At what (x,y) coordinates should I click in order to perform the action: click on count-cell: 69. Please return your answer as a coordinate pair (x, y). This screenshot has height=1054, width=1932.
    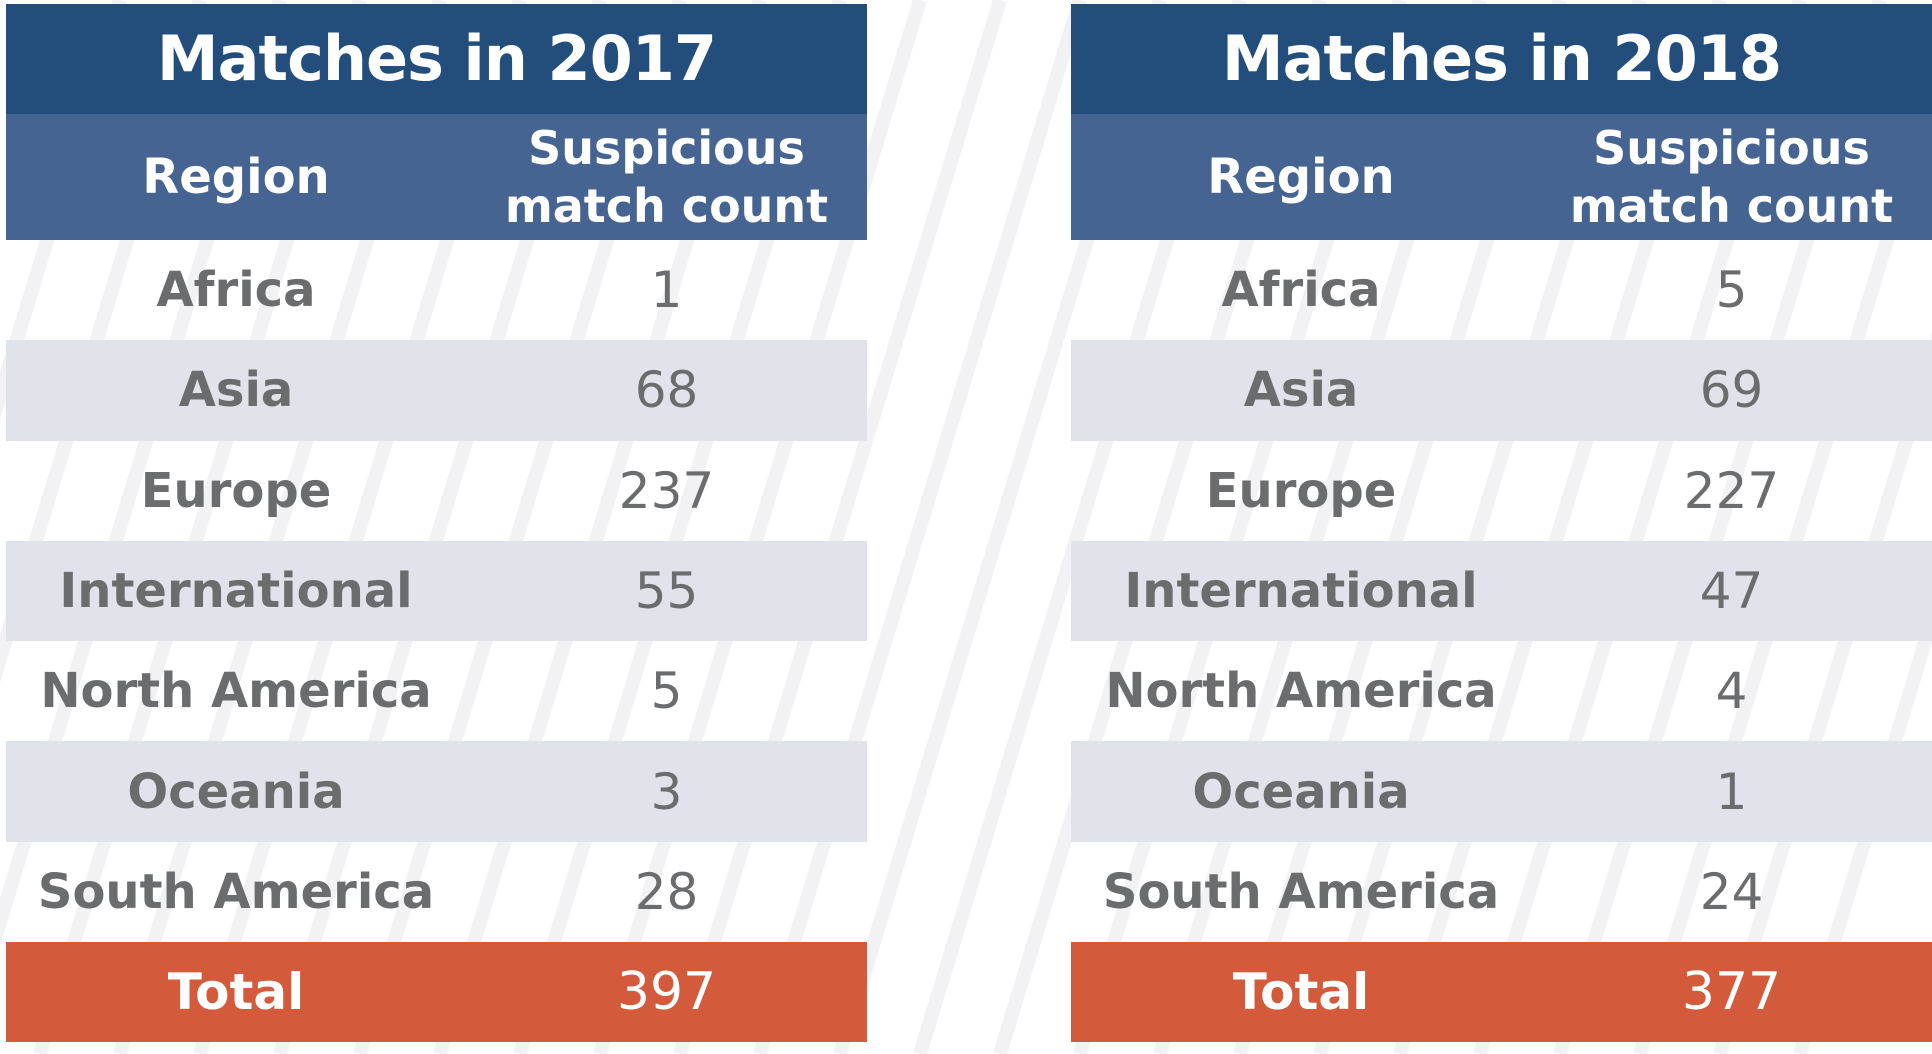
    Looking at the image, I should click on (1731, 390).